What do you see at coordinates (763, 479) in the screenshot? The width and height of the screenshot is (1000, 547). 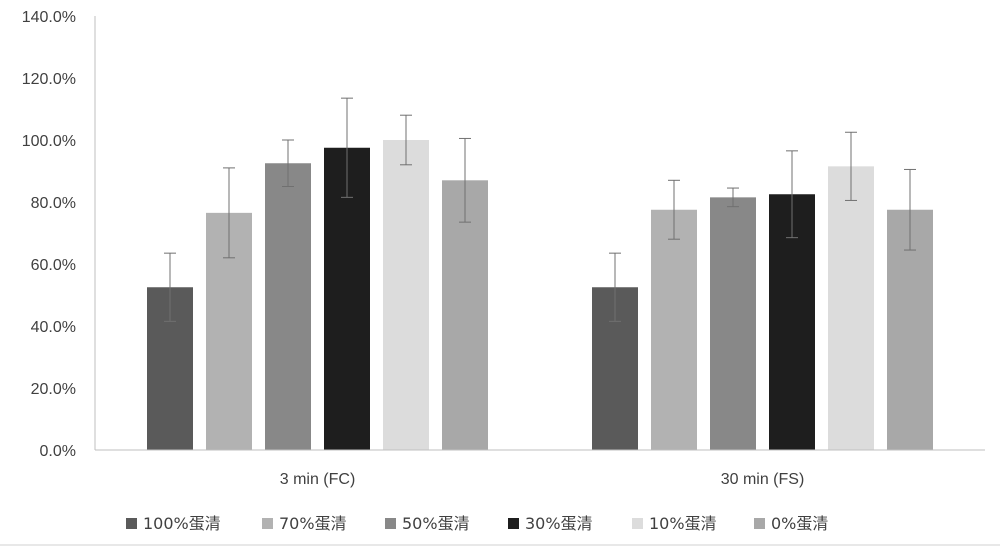 I see `x-category-label: 30 min (FS)` at bounding box center [763, 479].